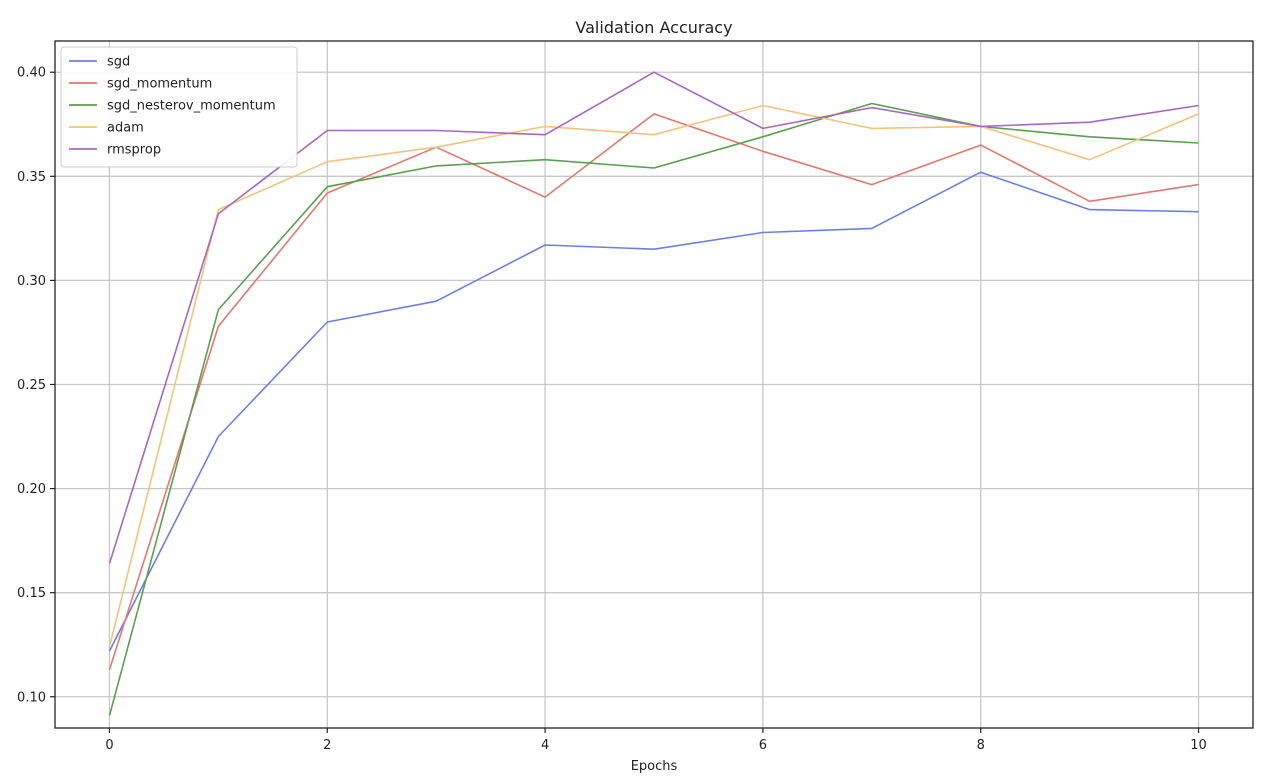 This screenshot has height=784, width=1270. I want to click on legend-box, so click(179, 107).